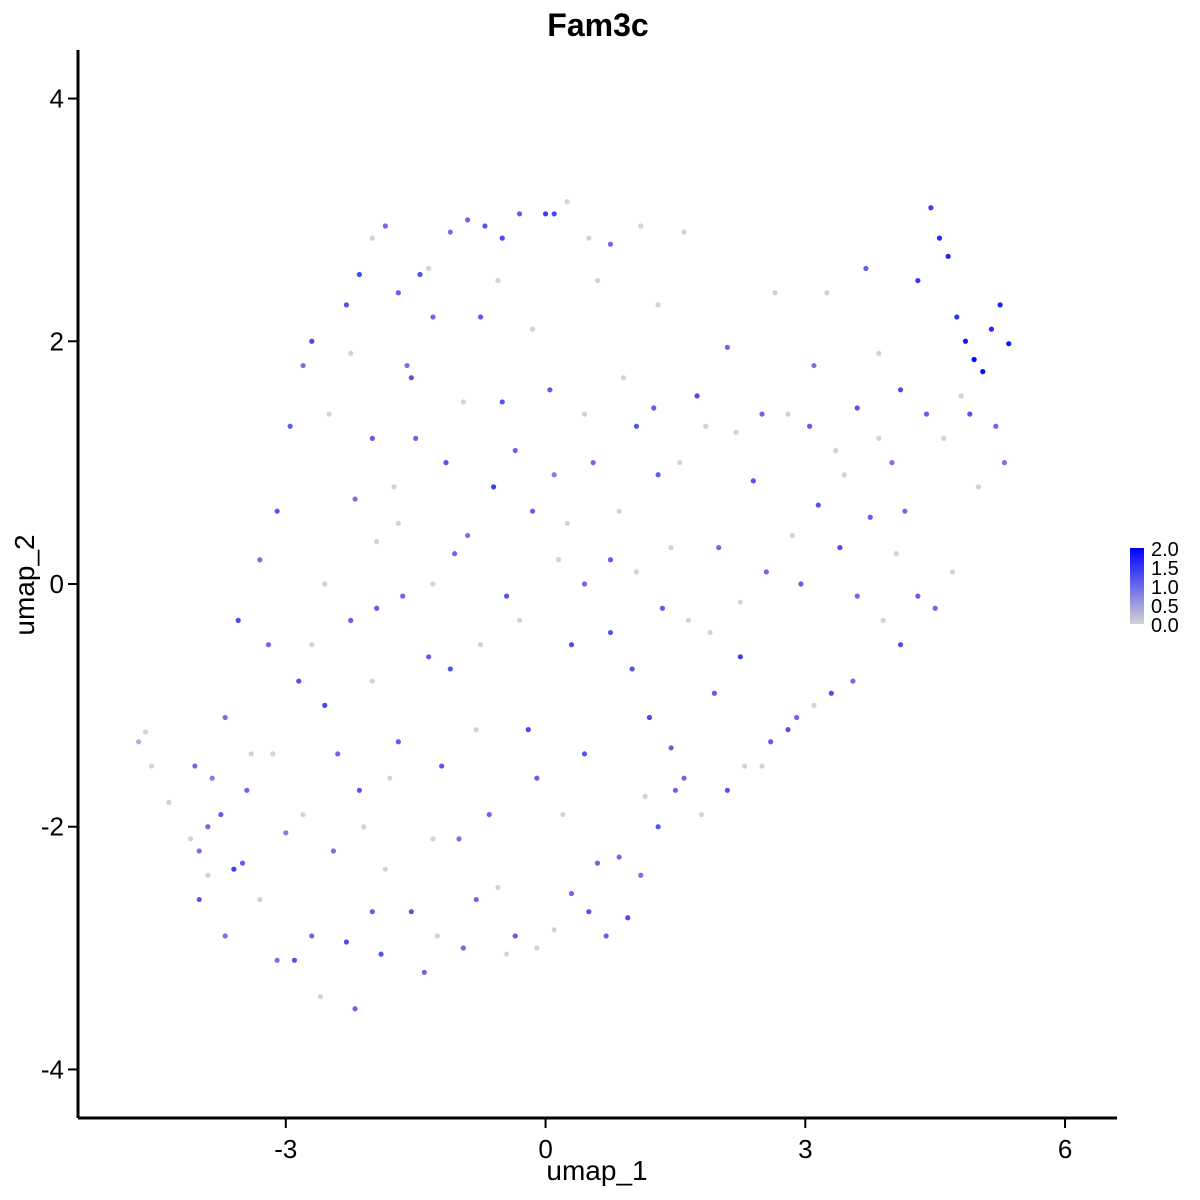 This screenshot has height=1200, width=1200. Describe the element at coordinates (1165, 569) in the screenshot. I see `legend-label: 1.5` at that location.